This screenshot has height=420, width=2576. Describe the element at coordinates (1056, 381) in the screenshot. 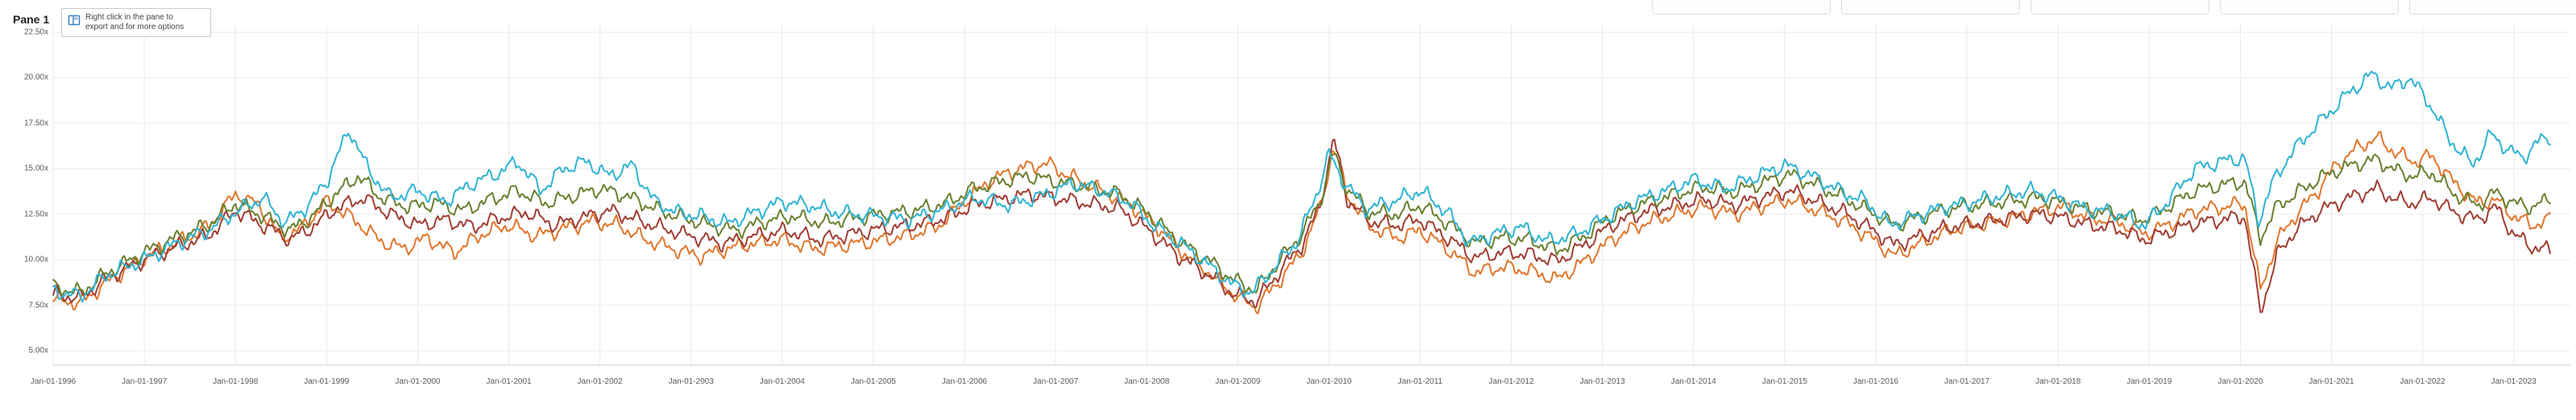

I see `x-tick-label: Jan-01-2007` at that location.